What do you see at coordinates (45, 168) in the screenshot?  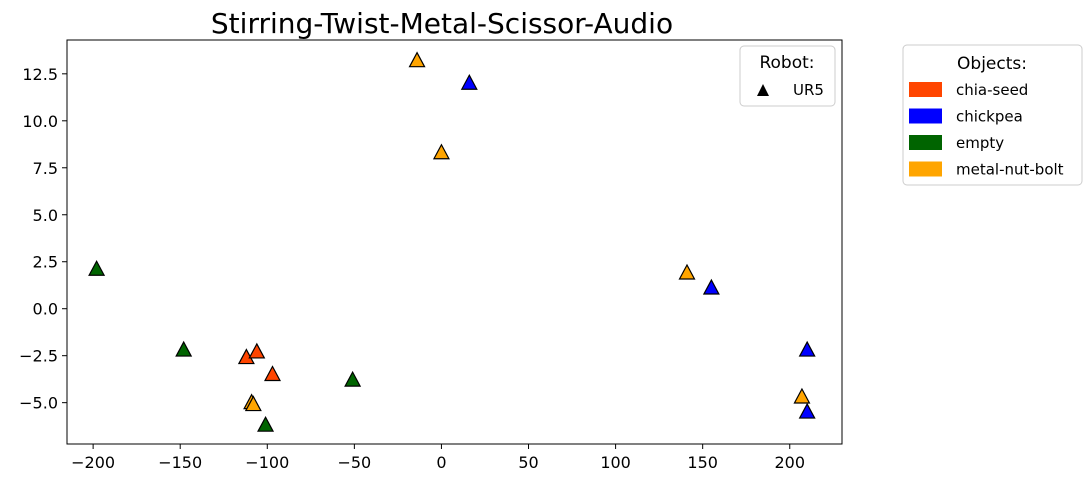 I see `y-tick-label: 7.5` at bounding box center [45, 168].